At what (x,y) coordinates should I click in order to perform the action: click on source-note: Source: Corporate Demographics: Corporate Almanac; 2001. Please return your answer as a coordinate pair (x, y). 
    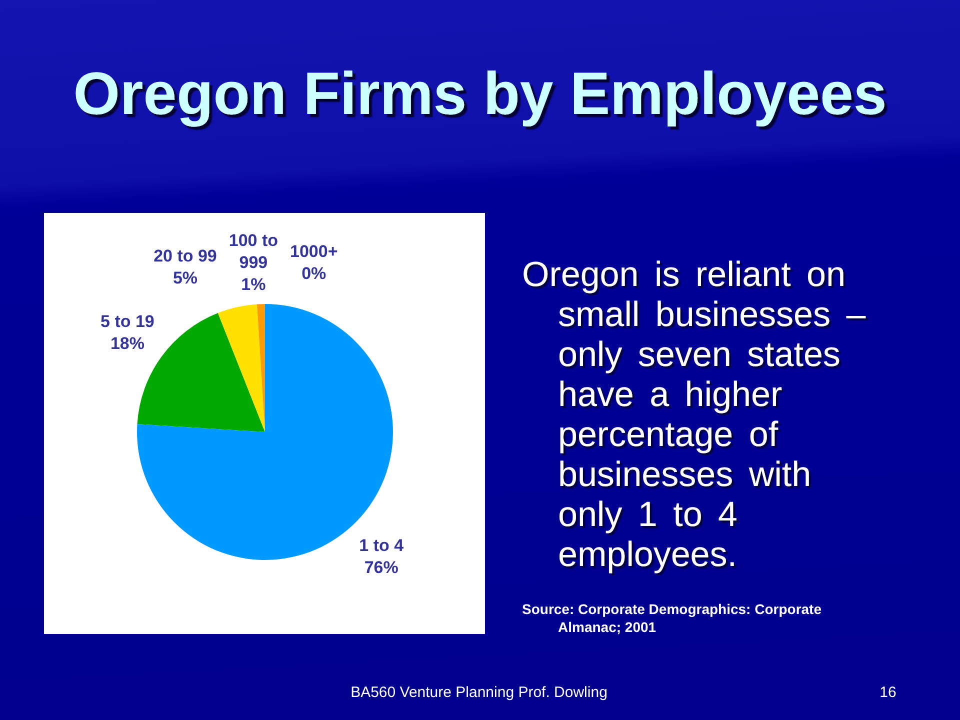
    Looking at the image, I should click on (672, 618).